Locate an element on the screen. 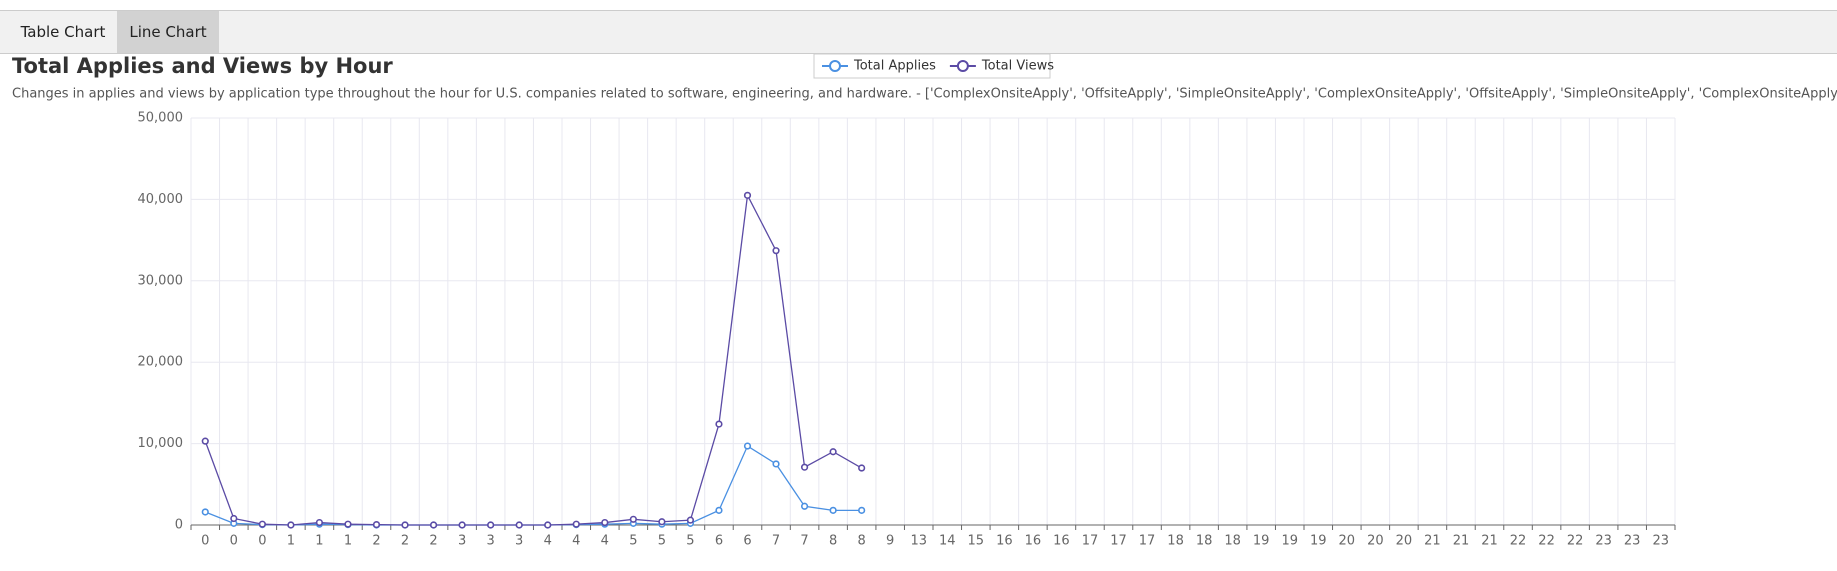 This screenshot has width=1837, height=571. x-tick-label: 15 is located at coordinates (976, 541).